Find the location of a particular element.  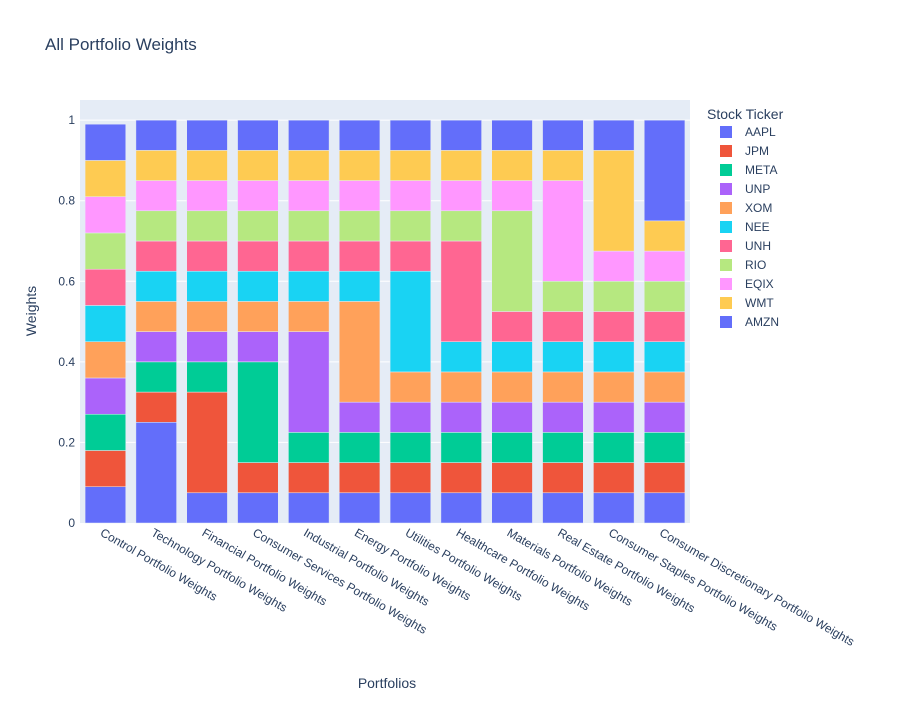

legend-swatch-xom is located at coordinates (726, 208).